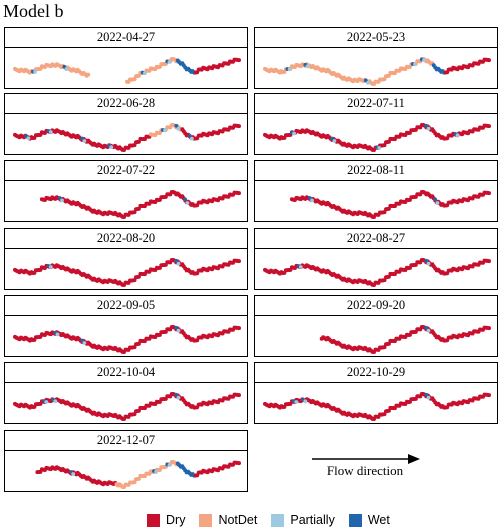 The height and width of the screenshot is (531, 500). Describe the element at coordinates (376, 373) in the screenshot. I see `panel-date-label: 2022-10-29` at that location.